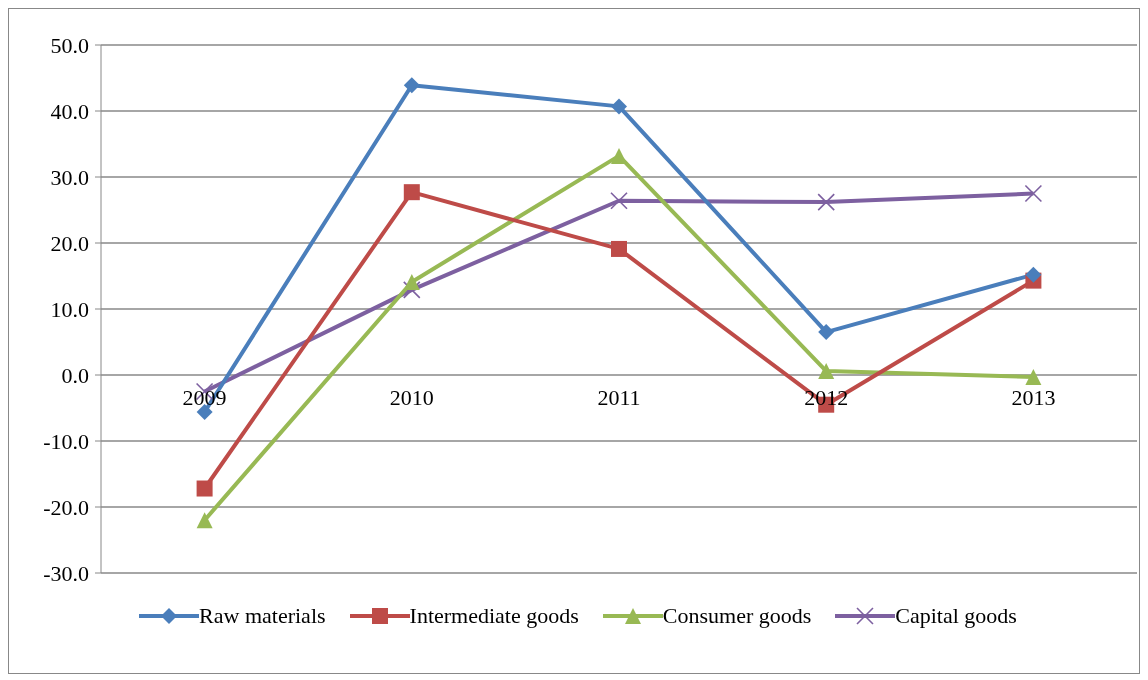 Image resolution: width=1148 pixels, height=680 pixels. Describe the element at coordinates (69, 111) in the screenshot. I see `y-tick-label: 40.0` at that location.